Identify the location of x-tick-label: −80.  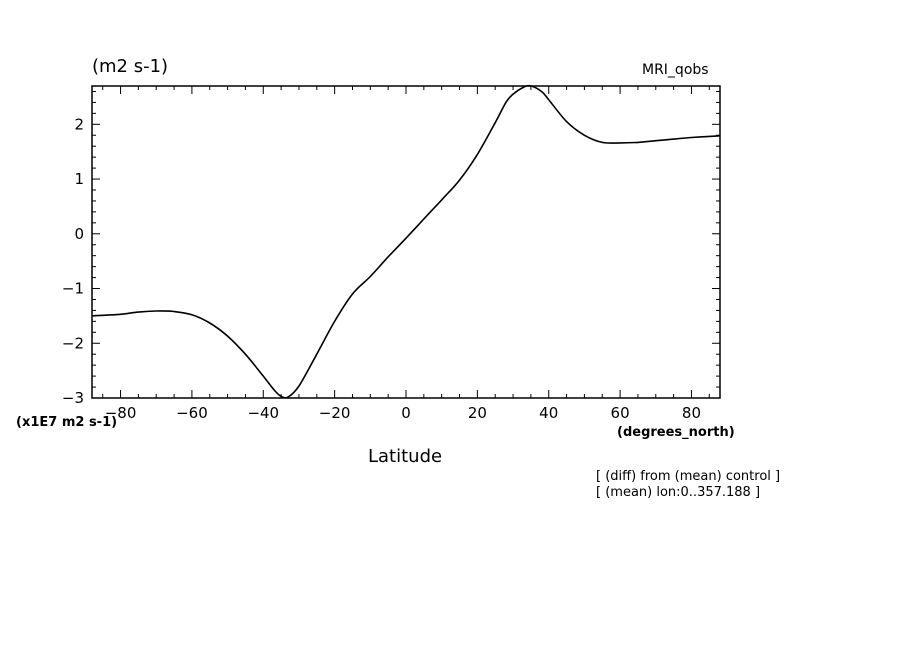
(121, 413).